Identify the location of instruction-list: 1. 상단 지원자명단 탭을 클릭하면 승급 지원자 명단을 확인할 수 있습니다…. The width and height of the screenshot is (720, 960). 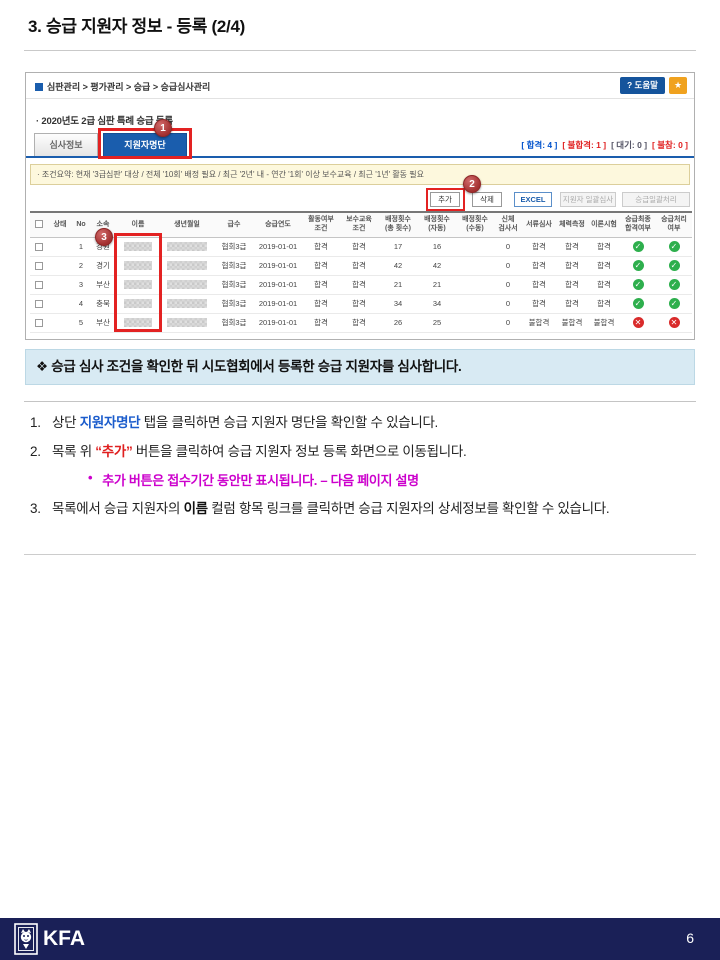
(360, 470).